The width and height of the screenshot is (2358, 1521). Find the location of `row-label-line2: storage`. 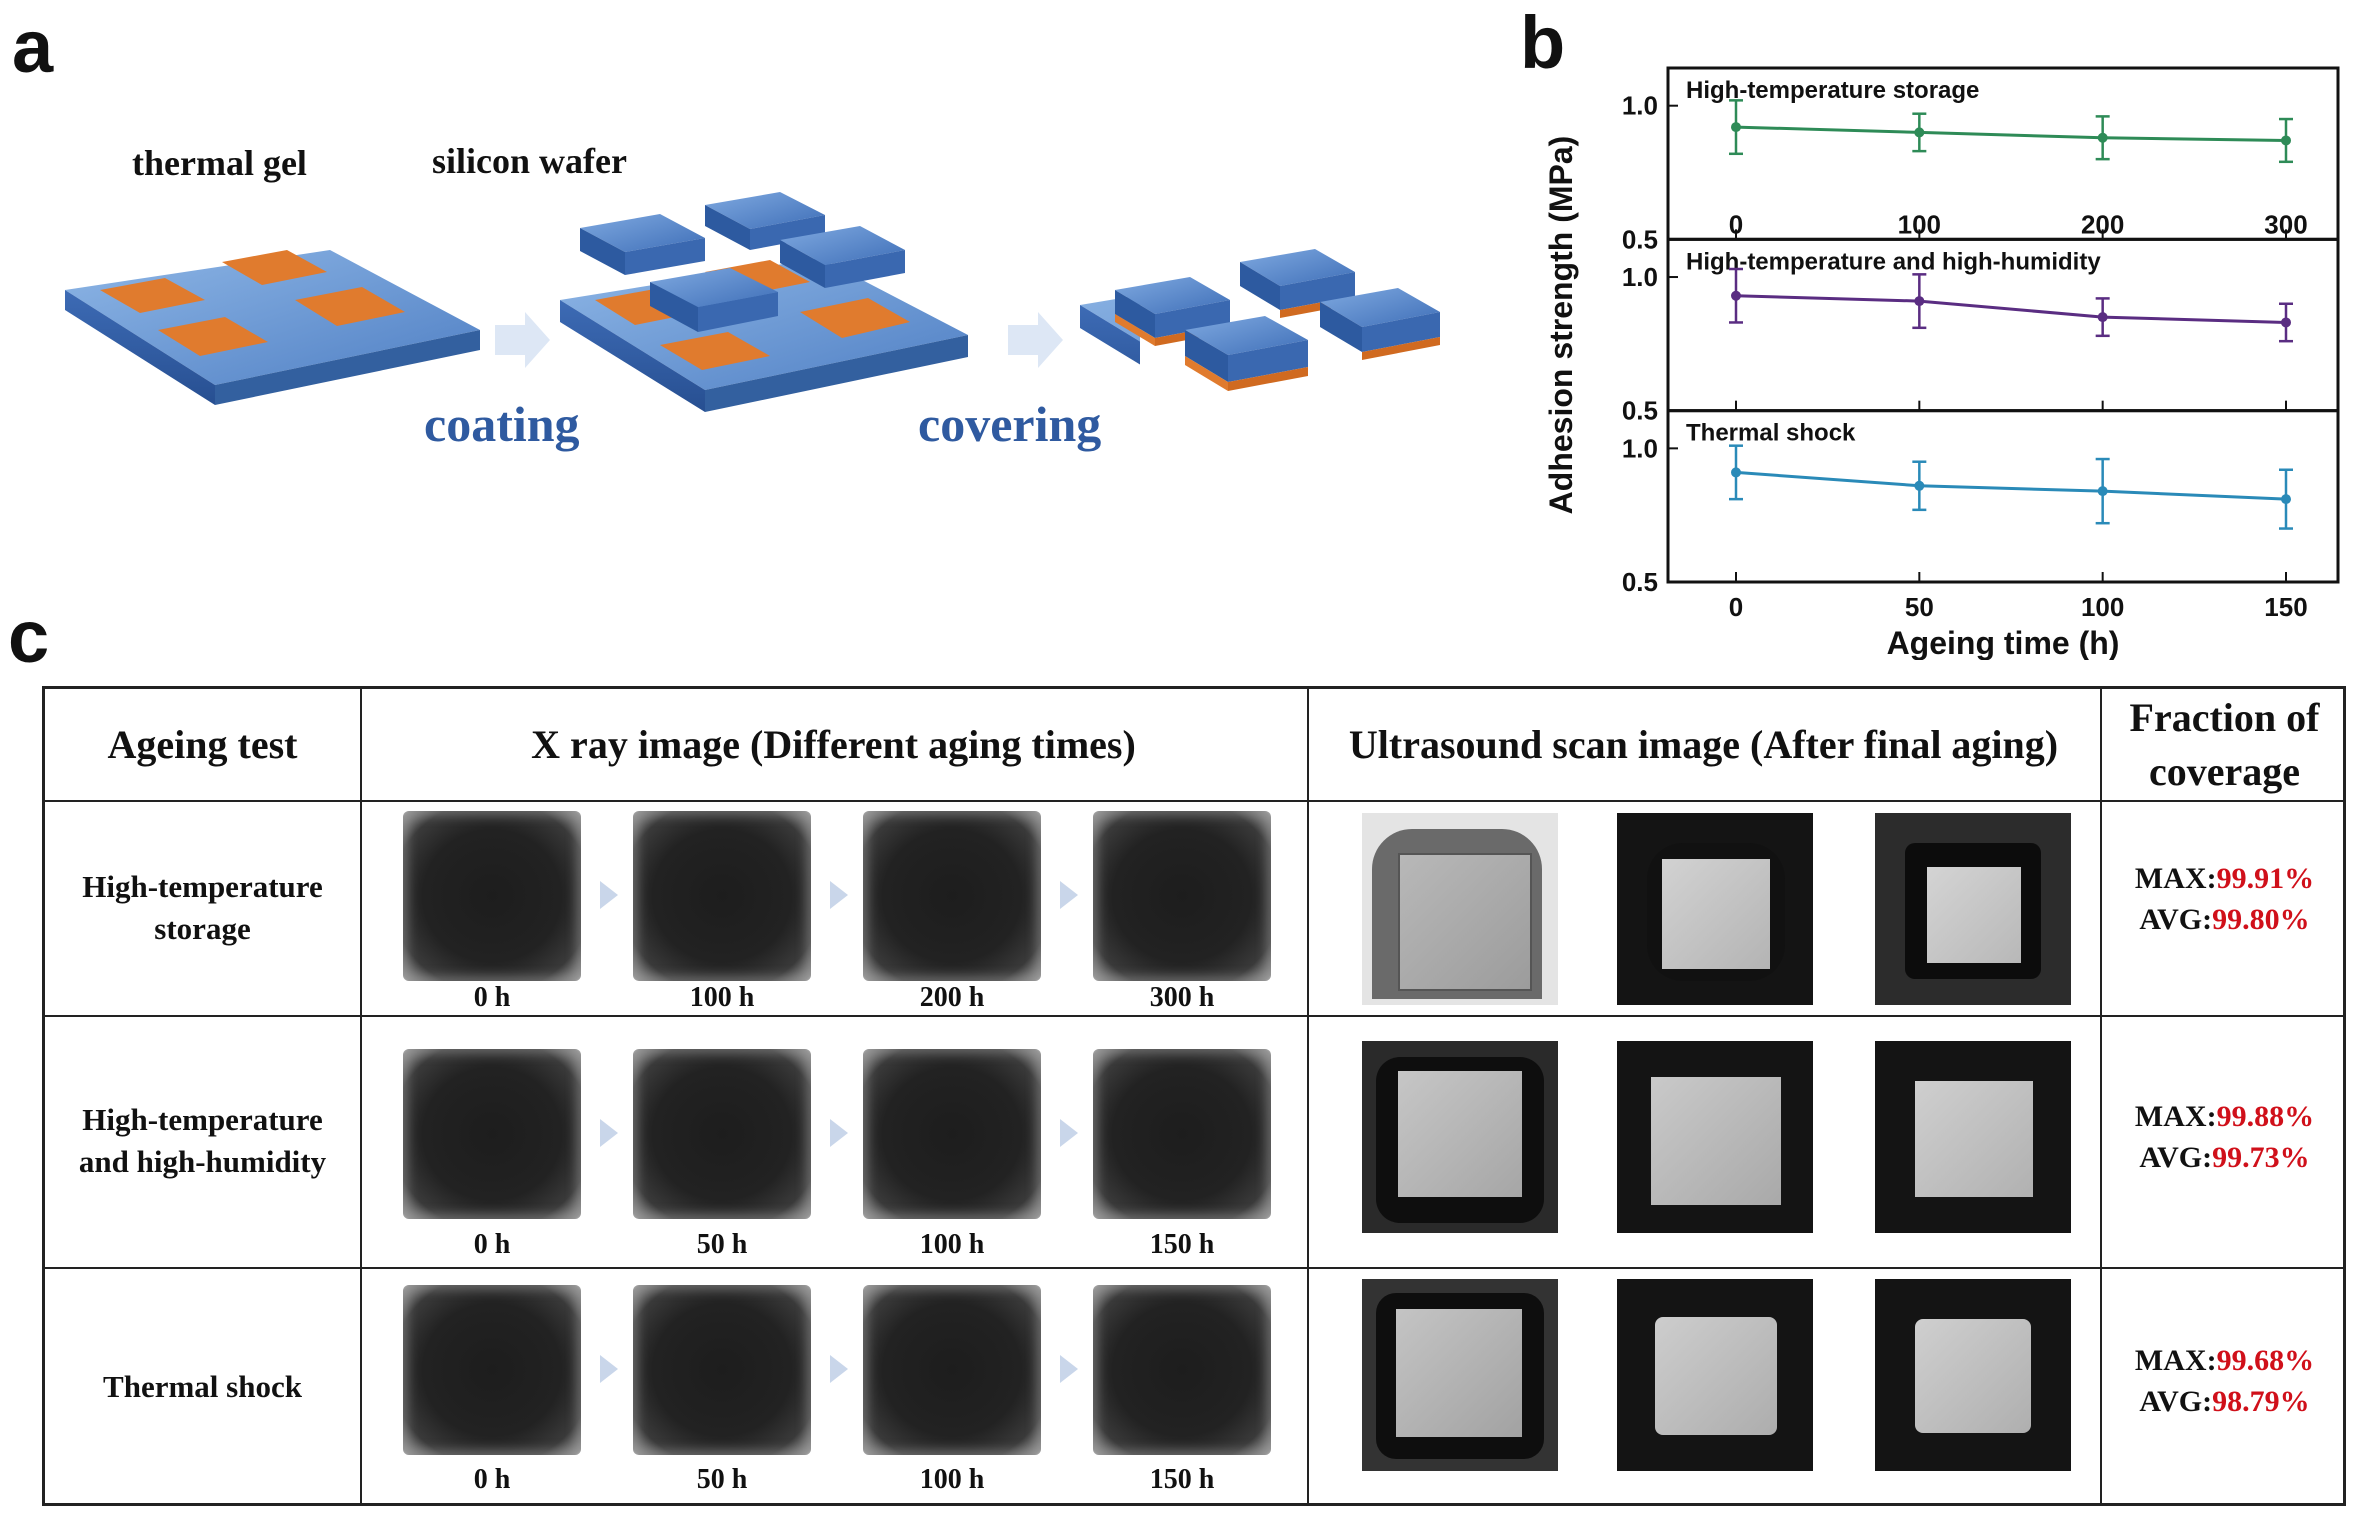

row-label-line2: storage is located at coordinates (202, 928).